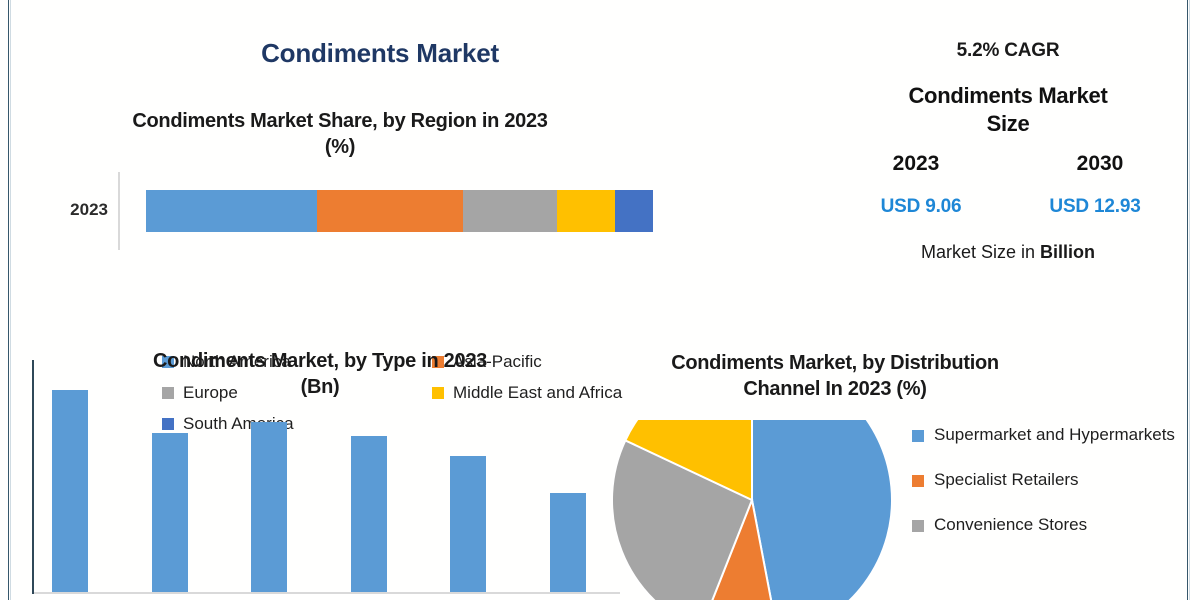  What do you see at coordinates (921, 207) in the screenshot?
I see `market-size-value-start: USD 9.06` at bounding box center [921, 207].